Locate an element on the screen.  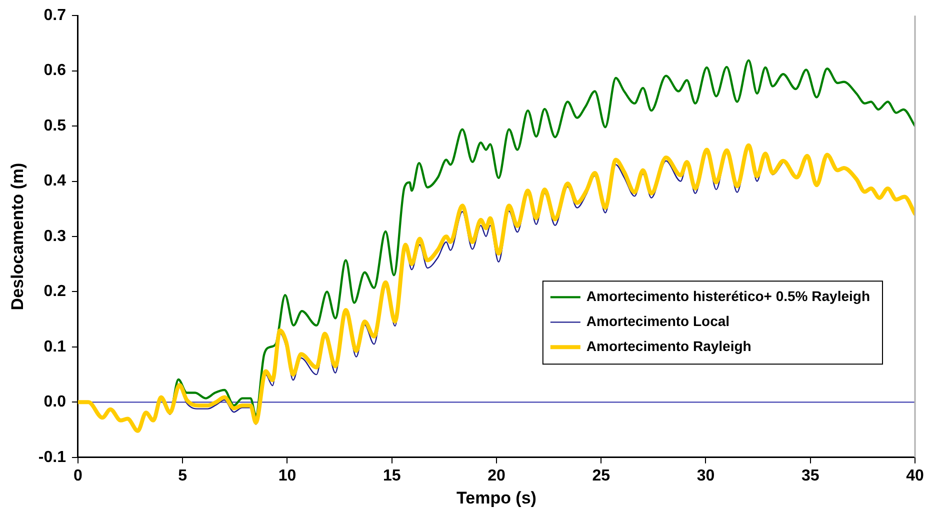
y-tick-label: 0.4 is located at coordinates (55, 181).